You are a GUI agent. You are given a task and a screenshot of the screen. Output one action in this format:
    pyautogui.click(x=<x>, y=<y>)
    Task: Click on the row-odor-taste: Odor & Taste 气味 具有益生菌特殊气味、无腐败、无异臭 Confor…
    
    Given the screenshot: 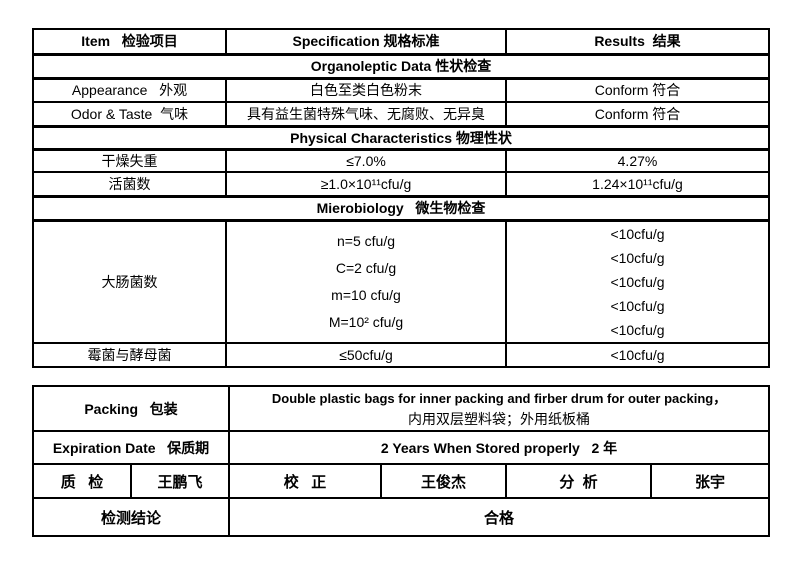 What is the action you would take?
    pyautogui.click(x=401, y=114)
    